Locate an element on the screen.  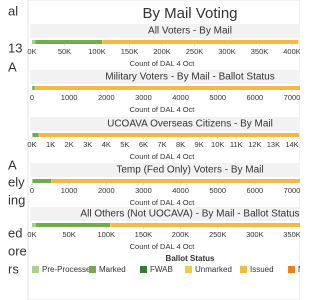
side-text: A is located at coordinates (12, 164).